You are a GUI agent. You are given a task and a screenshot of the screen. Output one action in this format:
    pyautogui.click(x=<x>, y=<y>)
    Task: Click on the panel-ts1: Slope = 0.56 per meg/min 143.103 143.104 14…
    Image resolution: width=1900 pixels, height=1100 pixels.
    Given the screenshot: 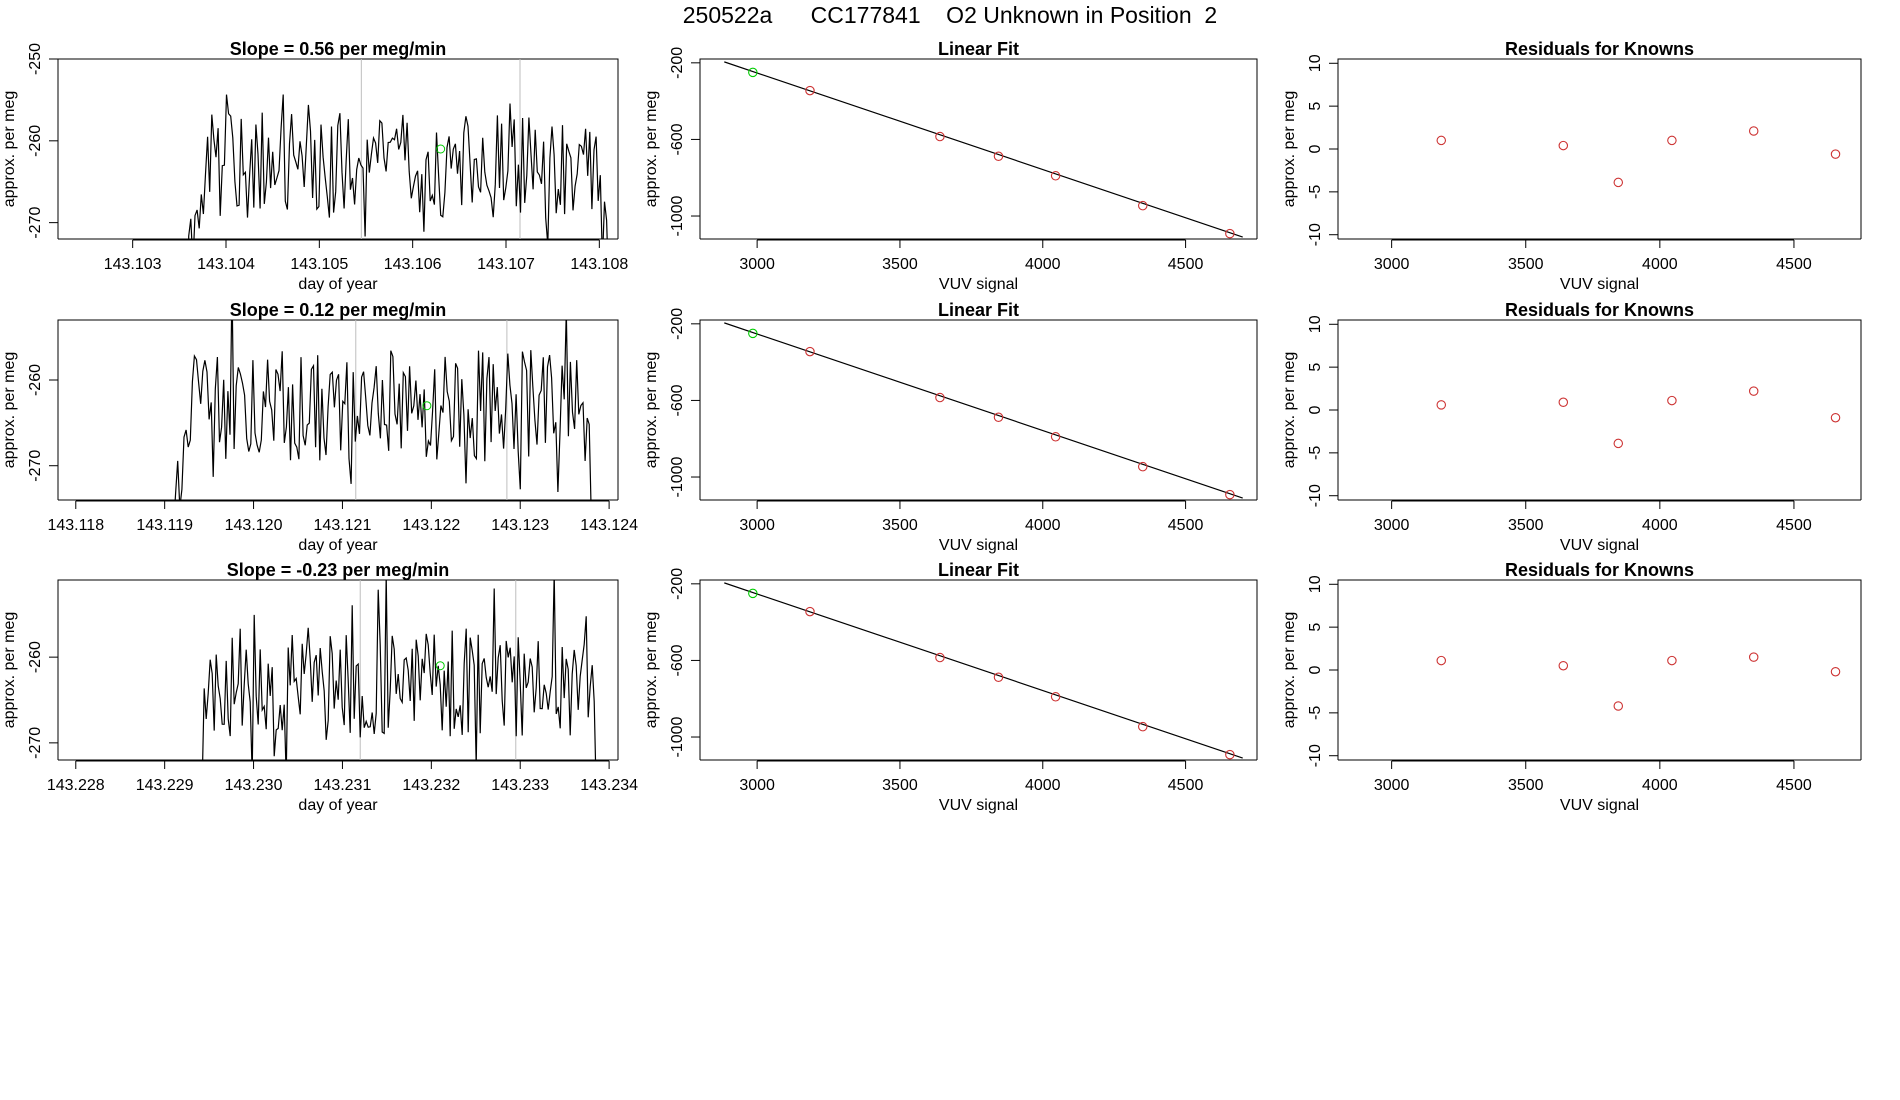 What is the action you would take?
    pyautogui.click(x=314, y=166)
    